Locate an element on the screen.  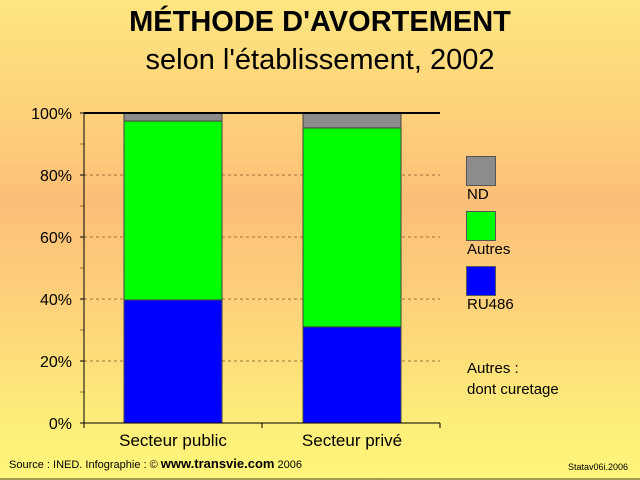
legend-label-ru486: RU486 is located at coordinates (490, 304).